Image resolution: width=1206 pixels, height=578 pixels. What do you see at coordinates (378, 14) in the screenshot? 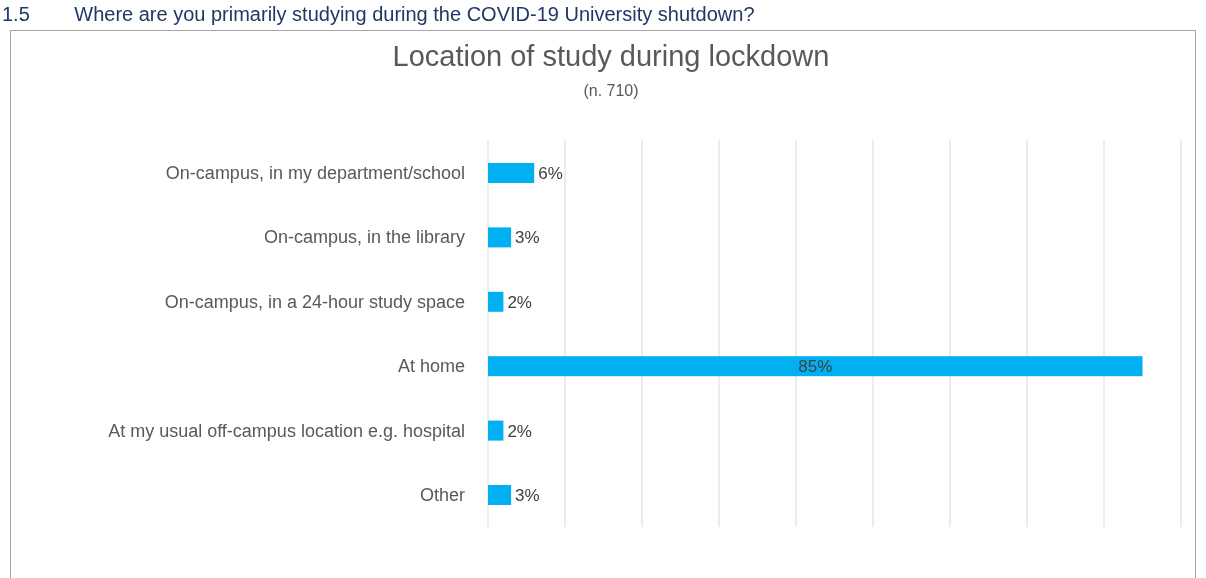
I see `text: 1.5 Where are you primarily studying during the COVID-19 University shutdown?` at bounding box center [378, 14].